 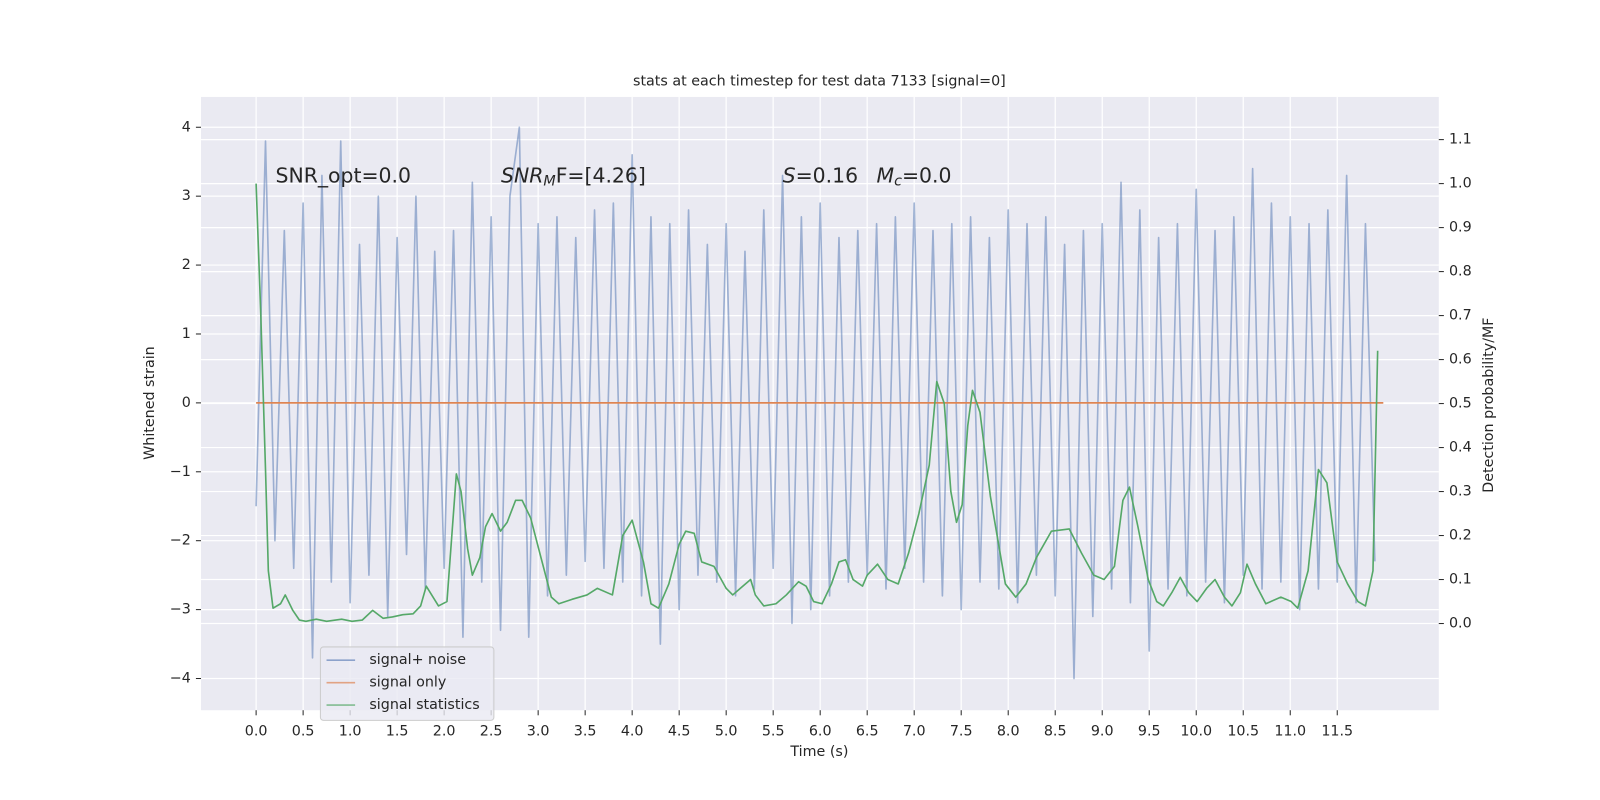 I want to click on annotation-tail: F=[4.26], so click(x=601, y=176).